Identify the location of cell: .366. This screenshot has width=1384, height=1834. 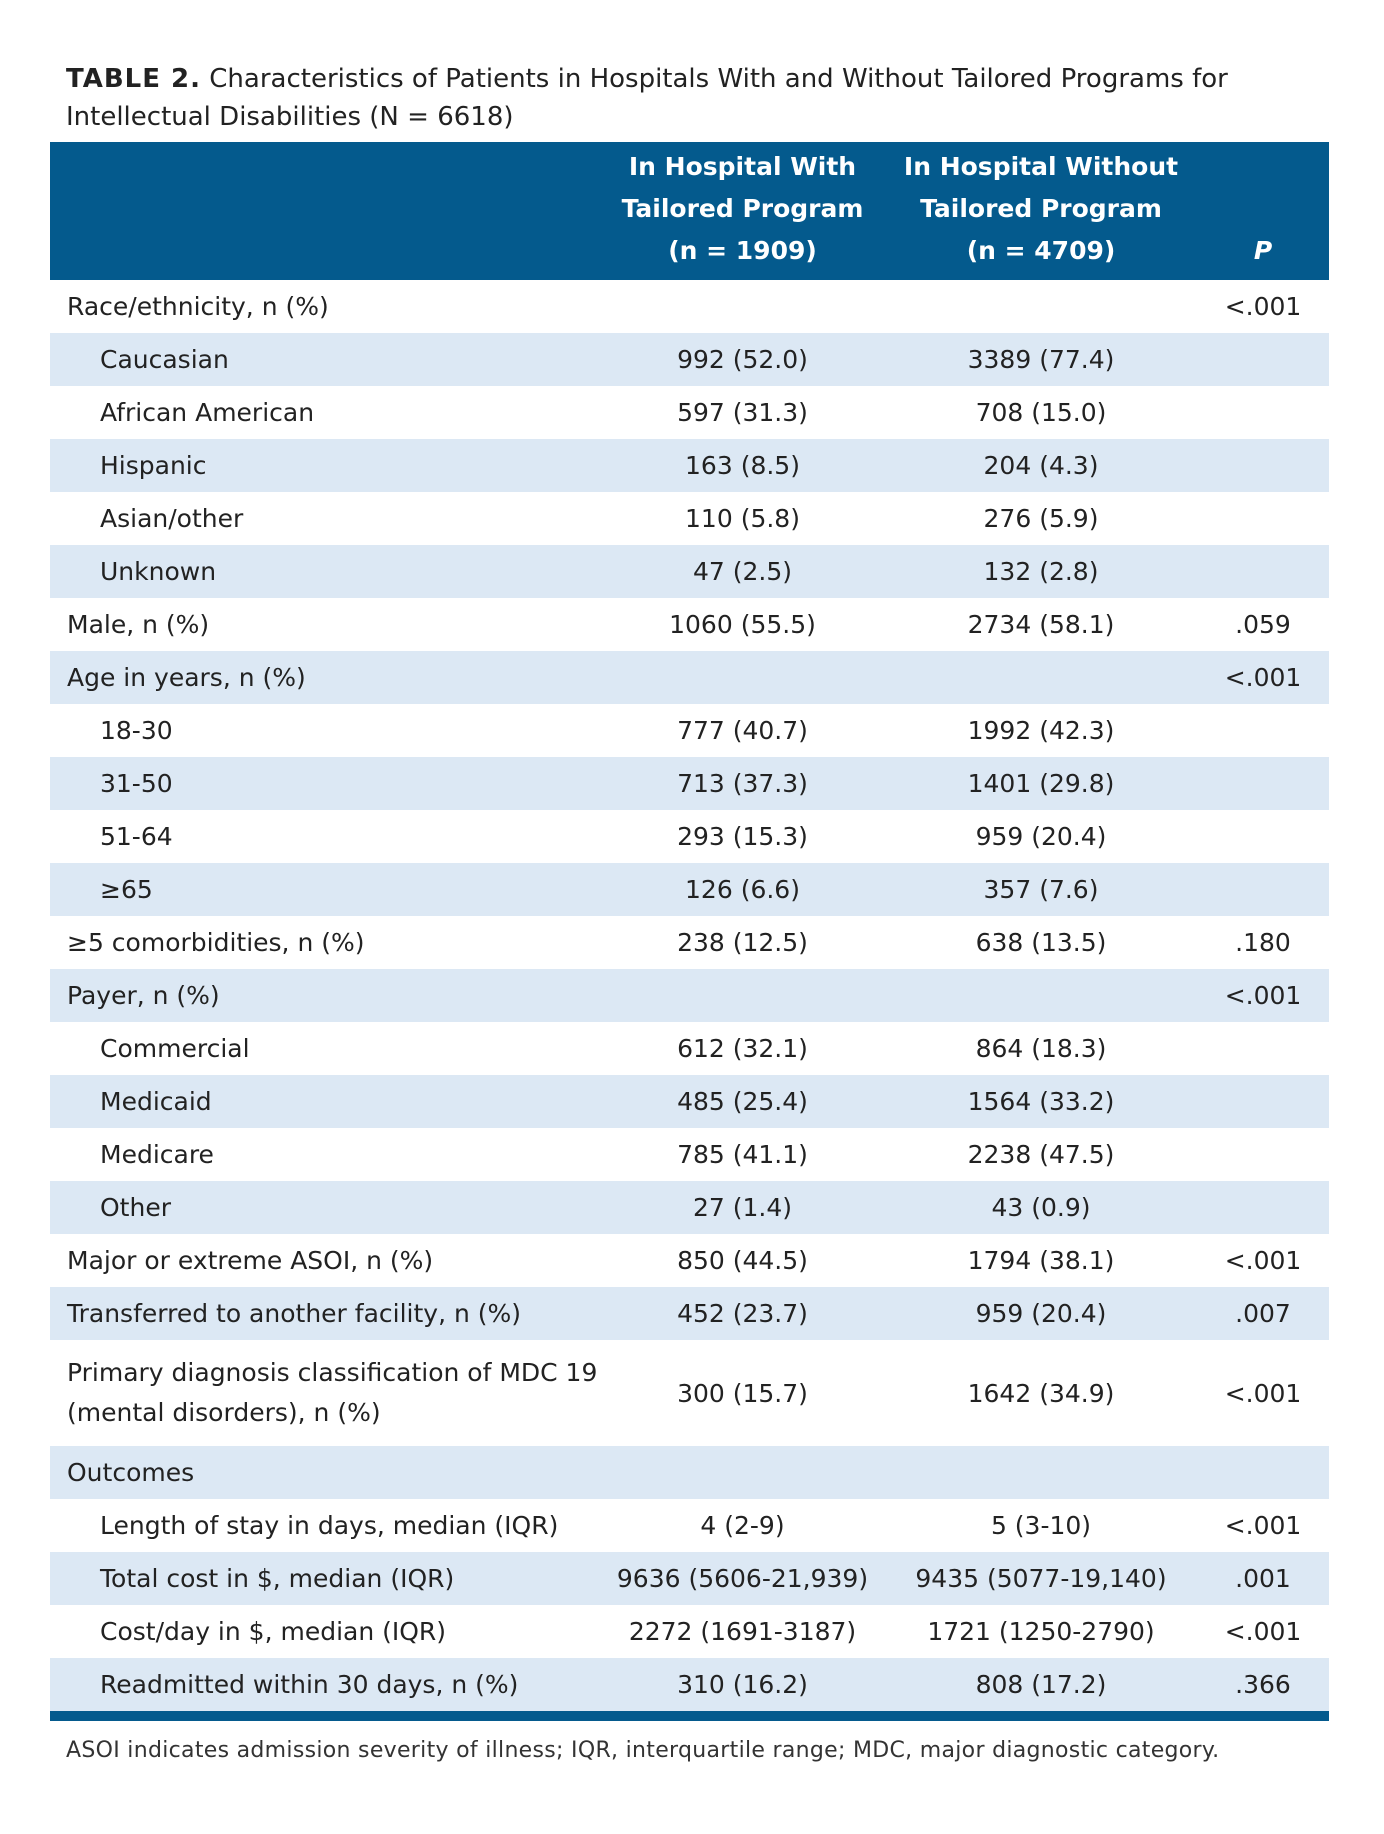
(1263, 1684).